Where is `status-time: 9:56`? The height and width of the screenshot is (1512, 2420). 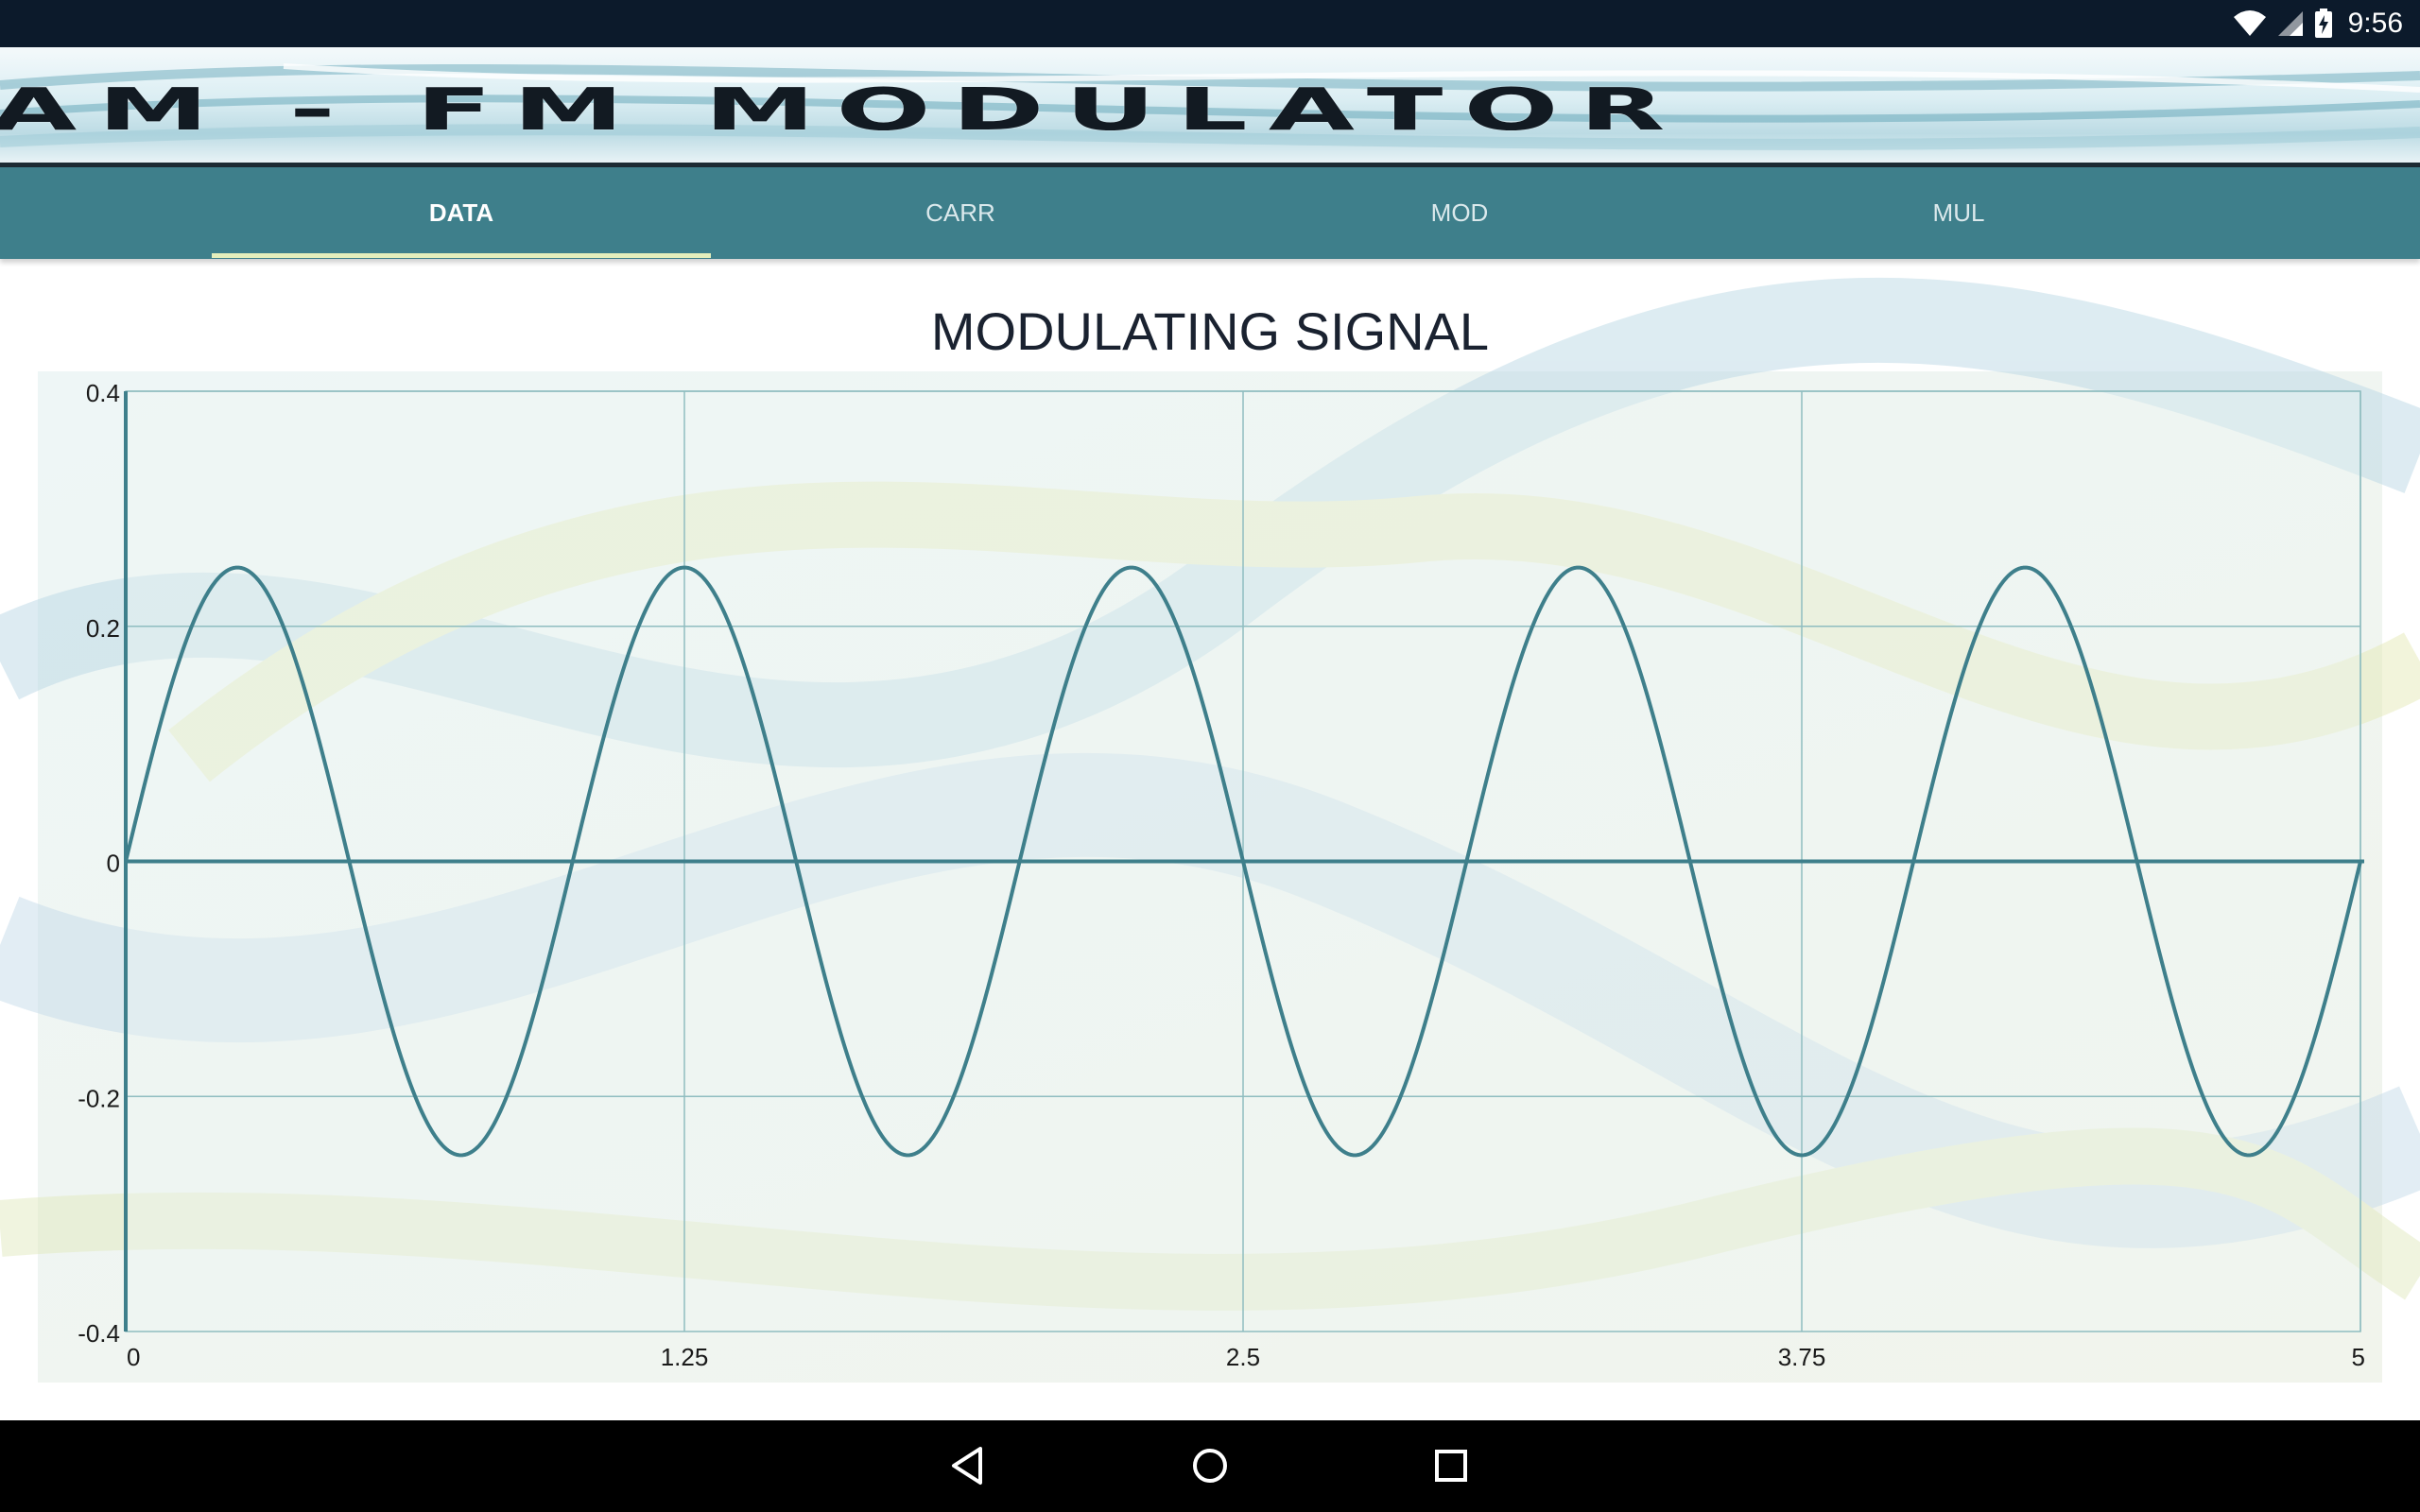 status-time: 9:56 is located at coordinates (2375, 23).